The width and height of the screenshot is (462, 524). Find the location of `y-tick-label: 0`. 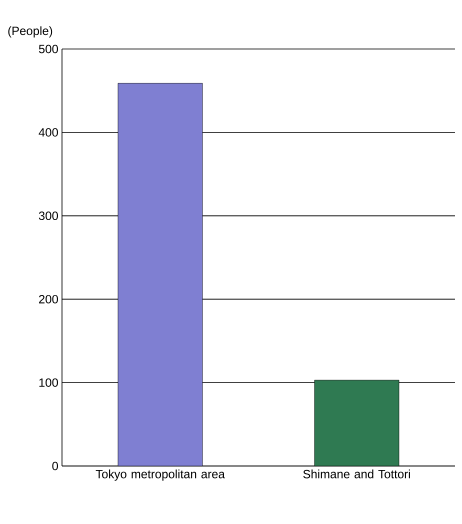

y-tick-label: 0 is located at coordinates (55, 466).